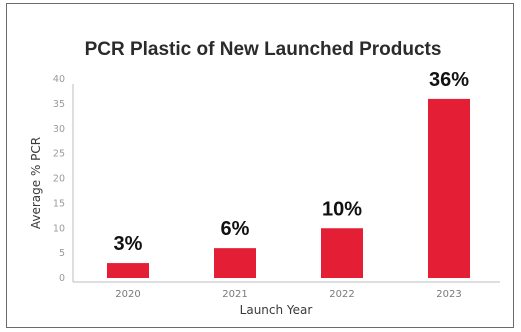  Describe the element at coordinates (59, 104) in the screenshot. I see `y-tick-label: 35` at that location.